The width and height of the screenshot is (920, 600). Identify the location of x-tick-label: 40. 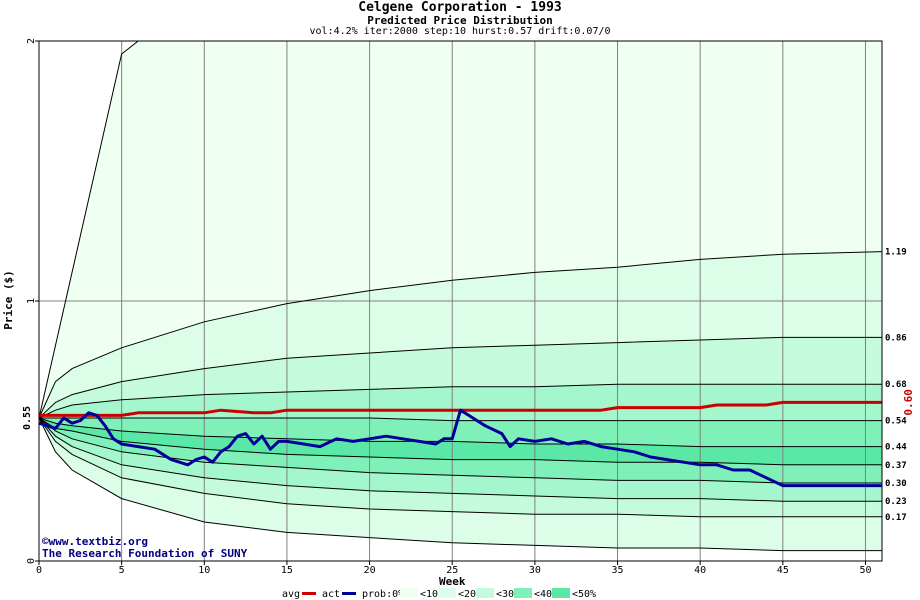
(700, 570).